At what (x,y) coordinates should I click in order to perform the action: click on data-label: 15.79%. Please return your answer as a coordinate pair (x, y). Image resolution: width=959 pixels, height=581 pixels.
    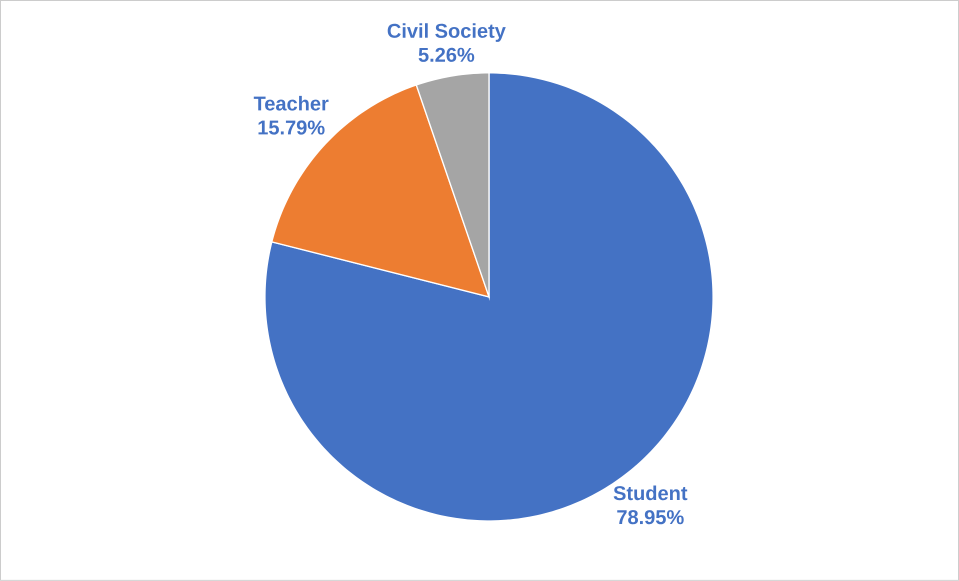
    Looking at the image, I should click on (291, 127).